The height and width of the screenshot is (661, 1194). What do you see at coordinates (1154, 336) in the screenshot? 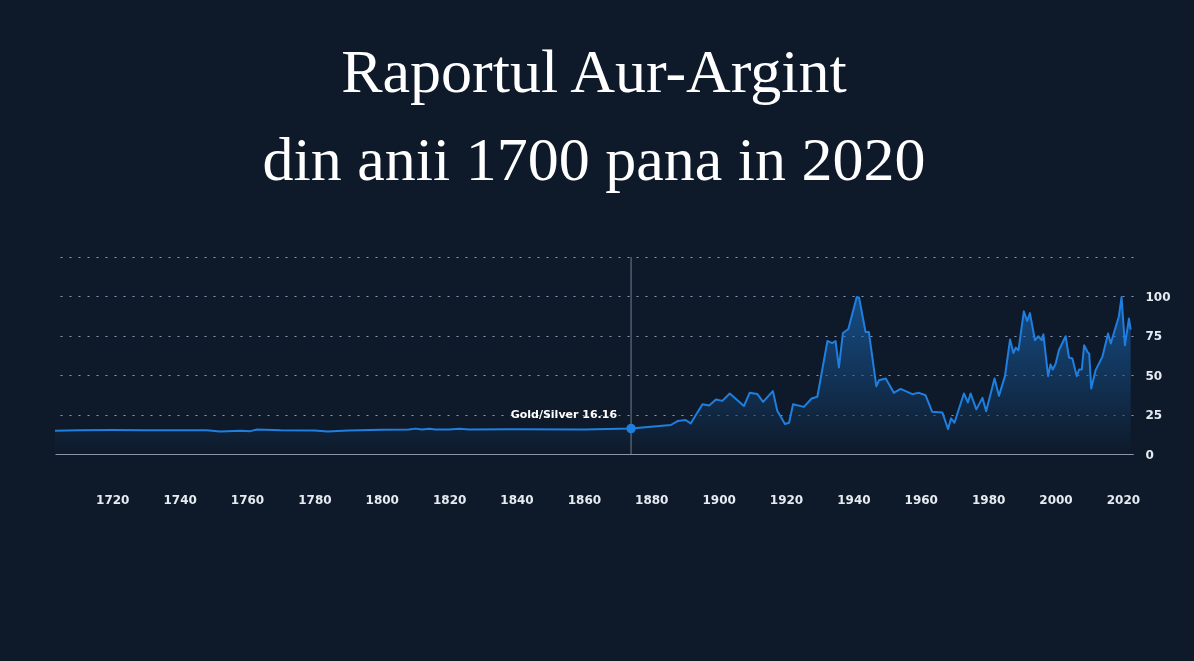
I see `y-tick-label: 75` at bounding box center [1154, 336].